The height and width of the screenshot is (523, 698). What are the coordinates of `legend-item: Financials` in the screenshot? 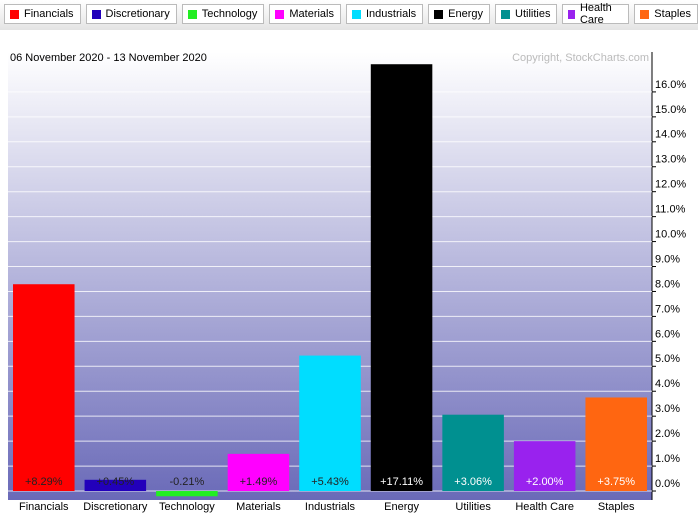 It's located at (42, 14).